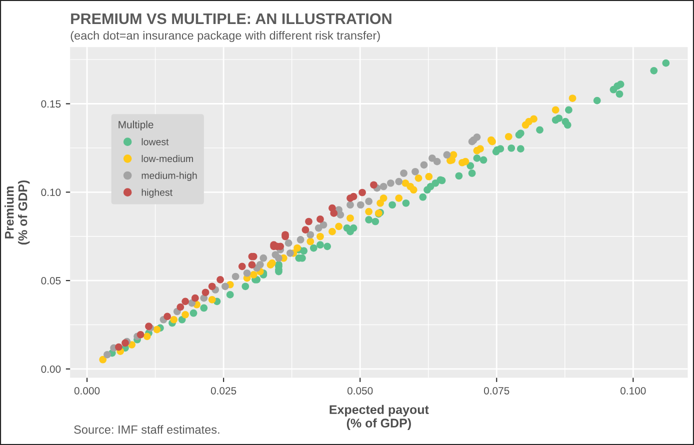 This screenshot has width=694, height=445. I want to click on y-tick-label: 0.15, so click(51, 104).